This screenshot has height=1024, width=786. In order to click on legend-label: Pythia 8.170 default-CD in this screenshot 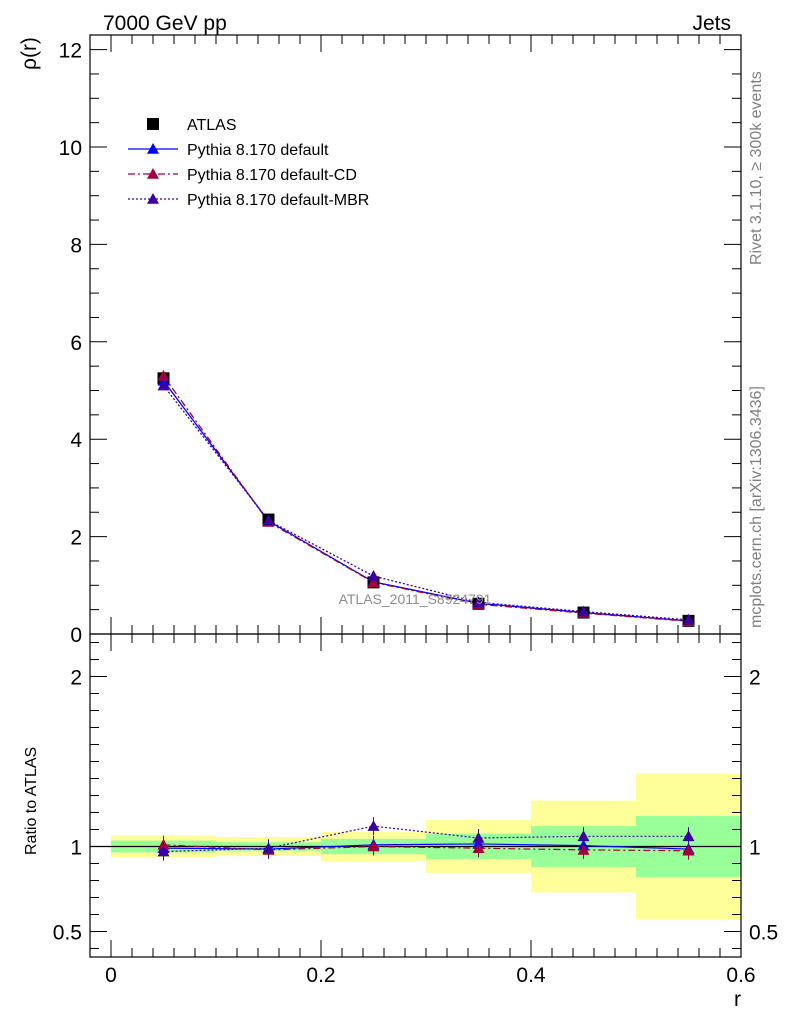, I will do `click(272, 175)`.